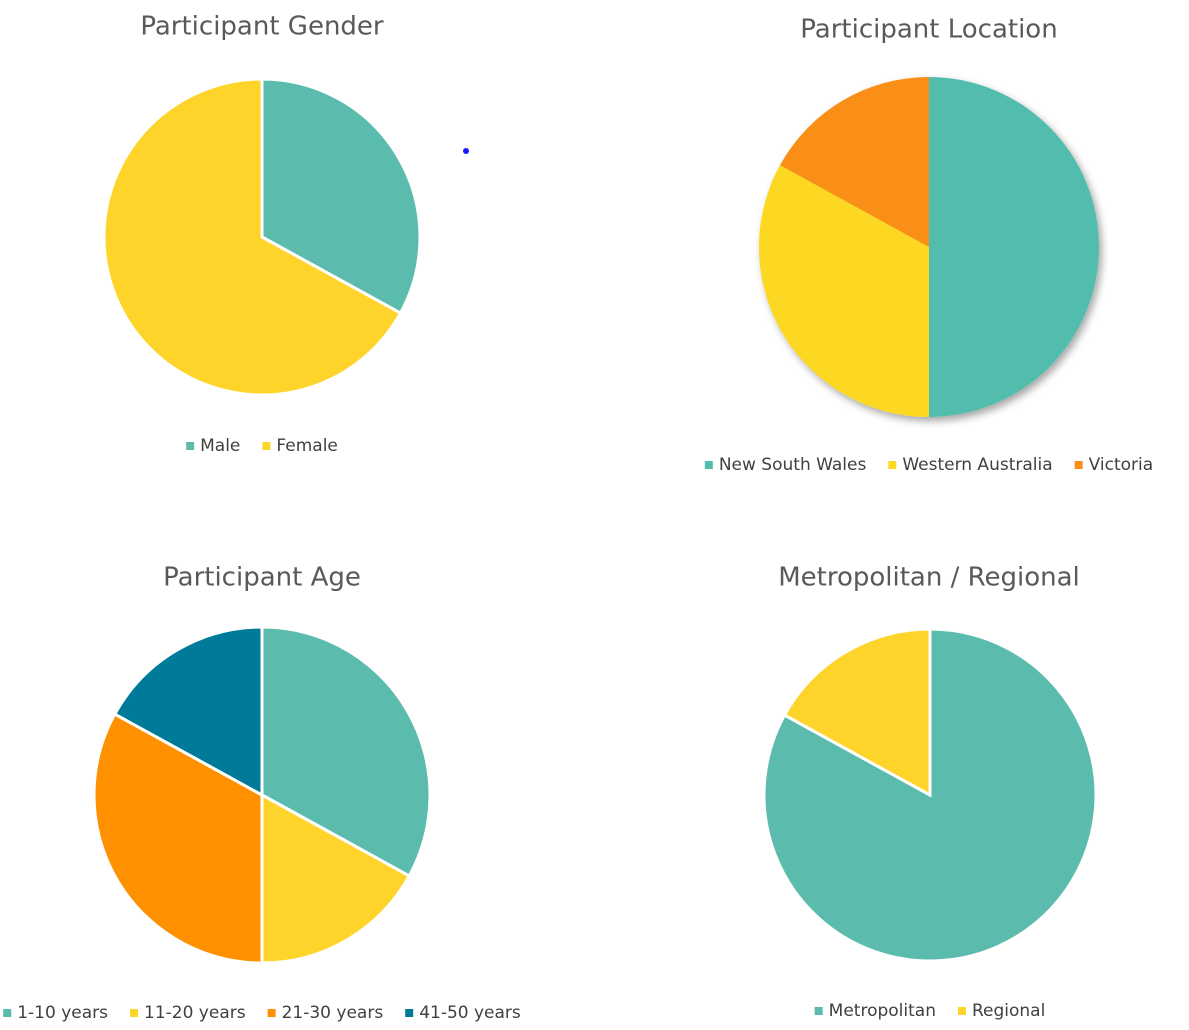 Image resolution: width=1189 pixels, height=1030 pixels. Describe the element at coordinates (928, 30) in the screenshot. I see `chart-title: Participant Location` at that location.